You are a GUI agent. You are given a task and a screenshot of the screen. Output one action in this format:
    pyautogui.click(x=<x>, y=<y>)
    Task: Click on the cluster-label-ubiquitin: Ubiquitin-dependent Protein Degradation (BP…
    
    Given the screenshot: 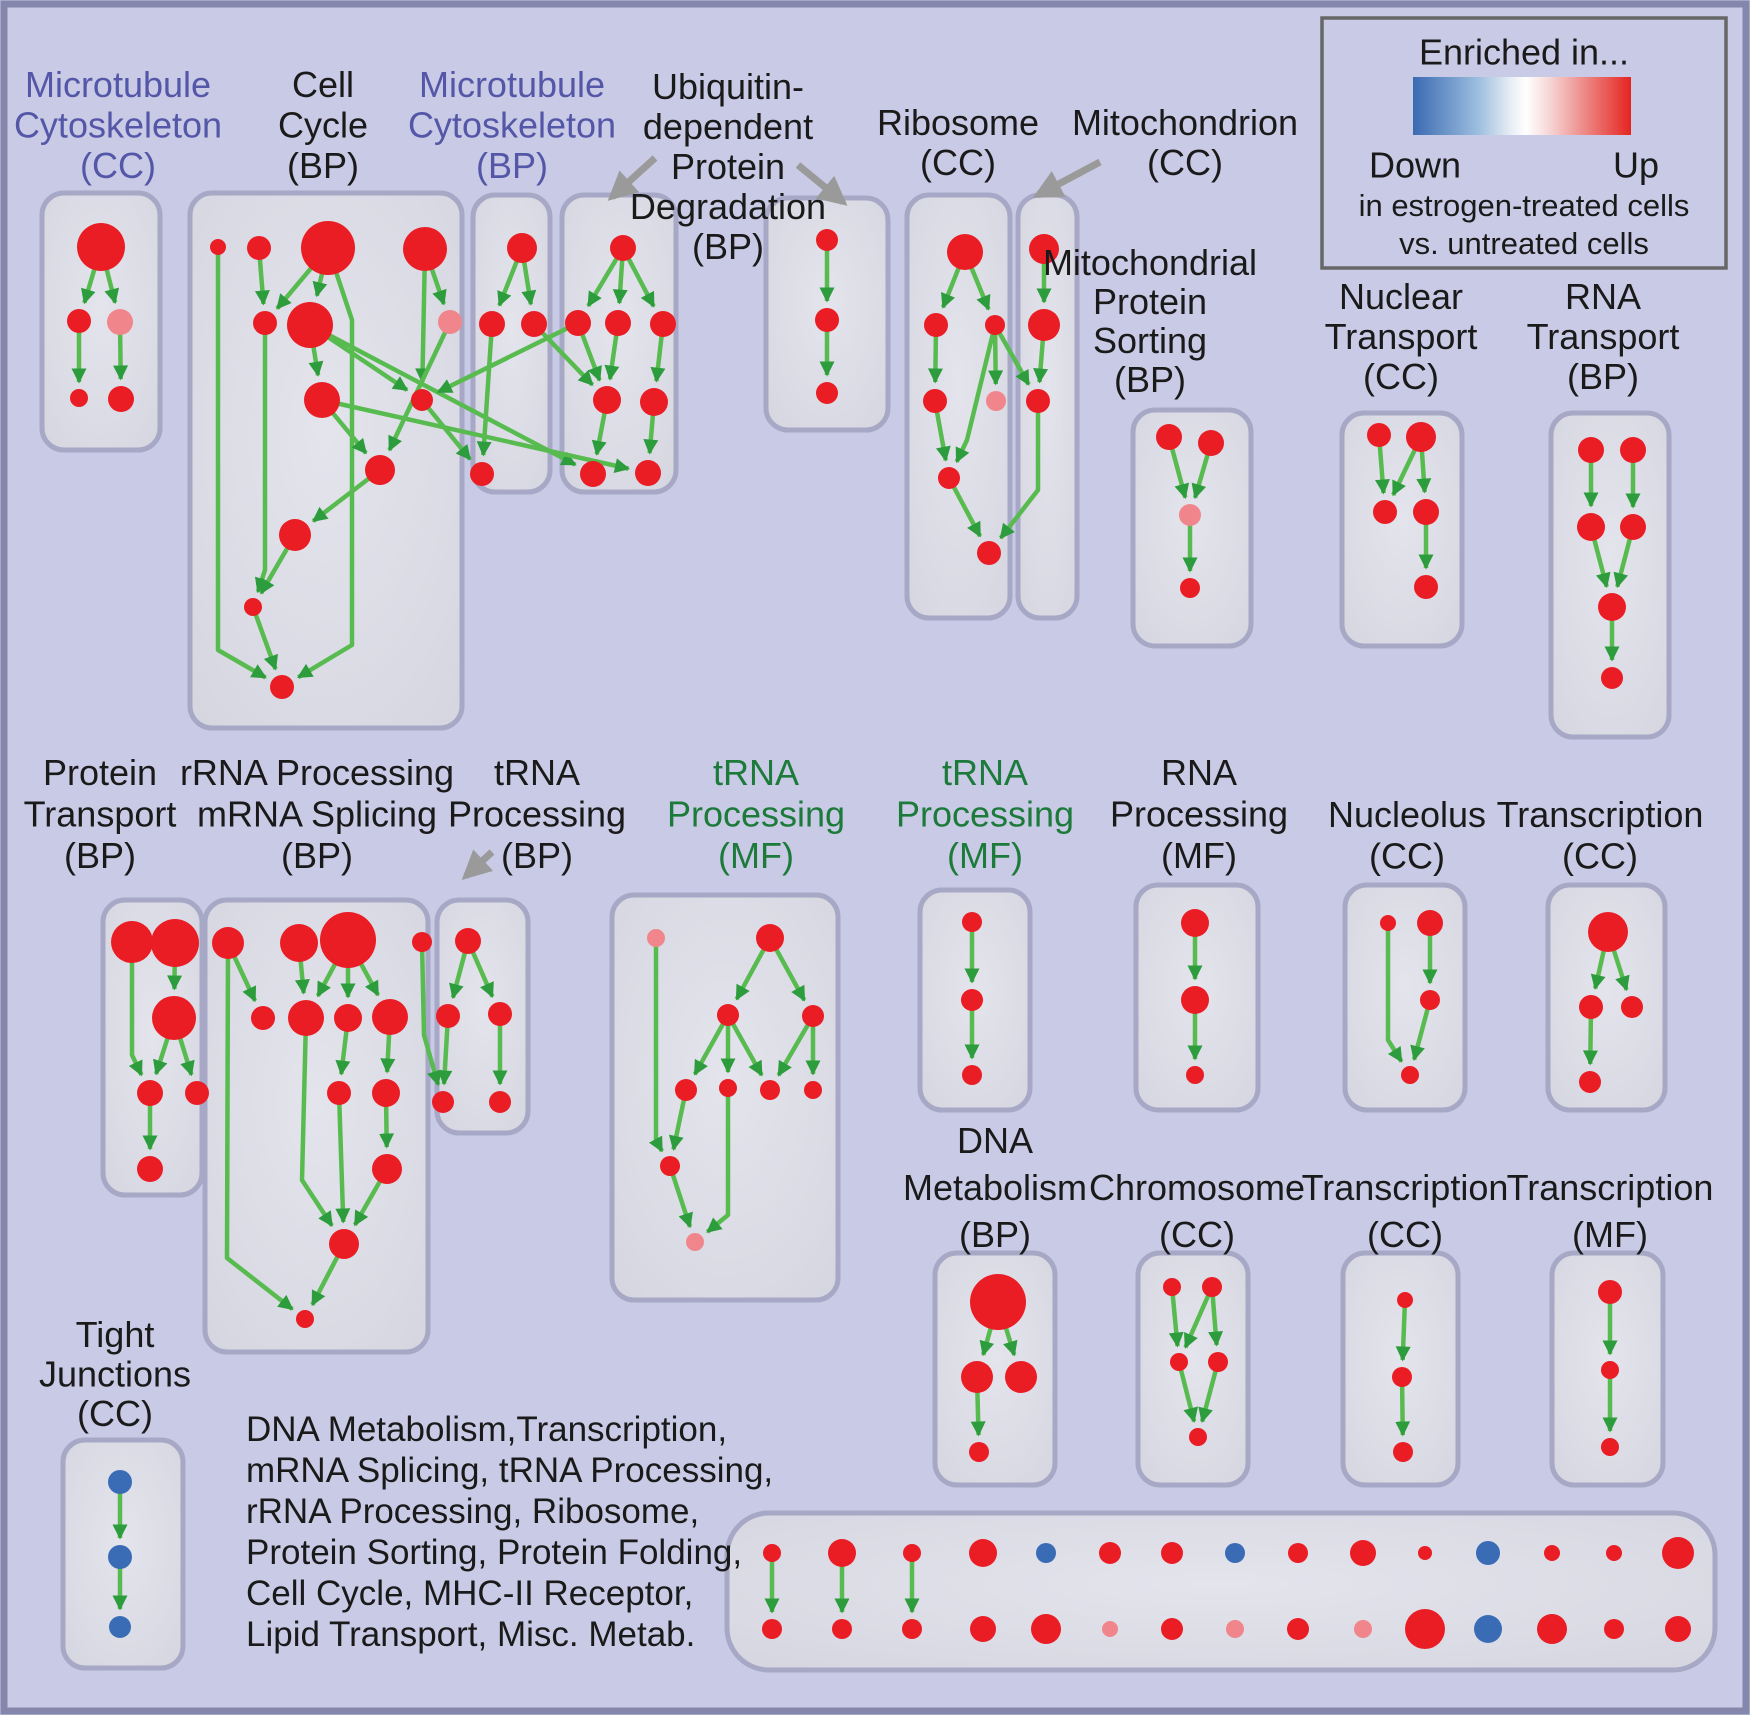 What is the action you would take?
    pyautogui.click(x=728, y=166)
    